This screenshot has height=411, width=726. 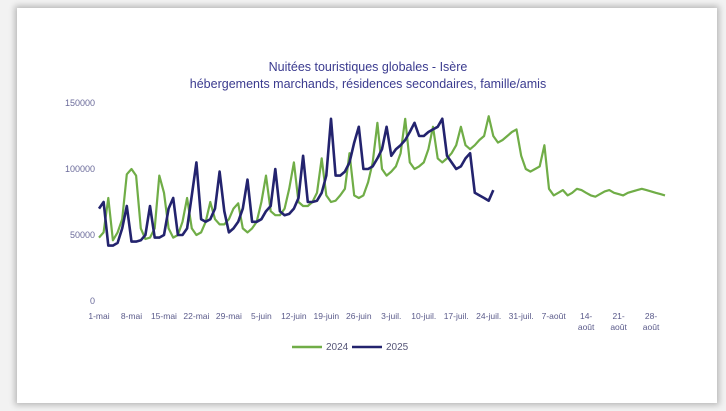 What do you see at coordinates (359, 316) in the screenshot?
I see `x-tick-label: 26-juin` at bounding box center [359, 316].